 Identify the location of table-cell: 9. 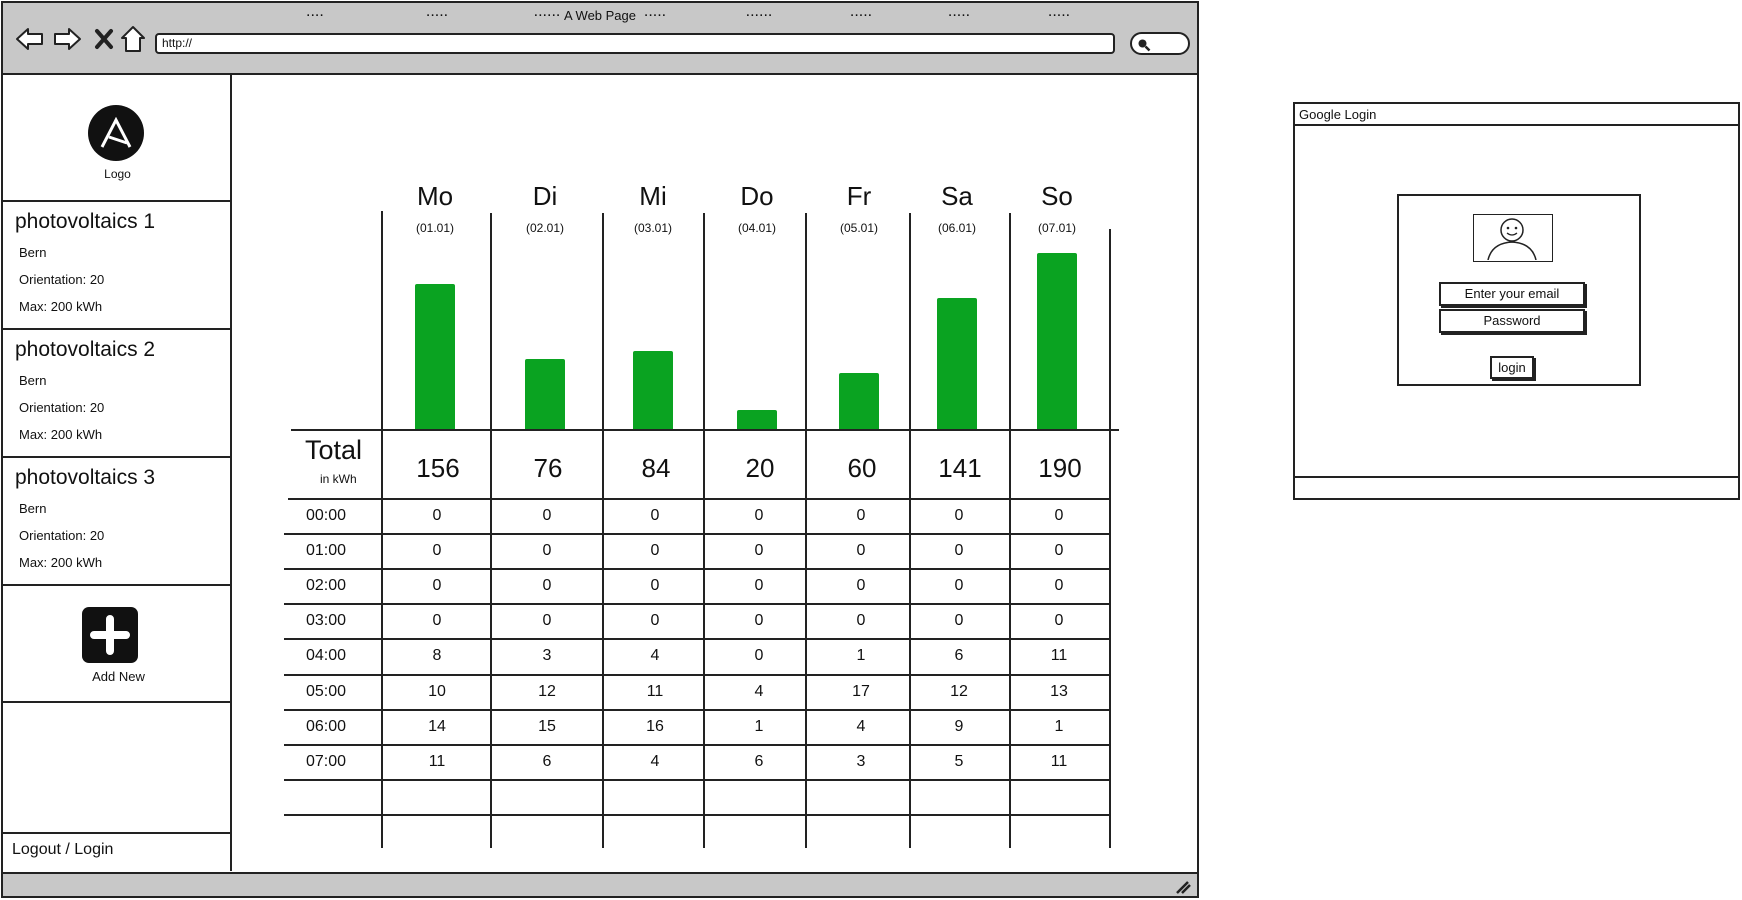
(959, 726).